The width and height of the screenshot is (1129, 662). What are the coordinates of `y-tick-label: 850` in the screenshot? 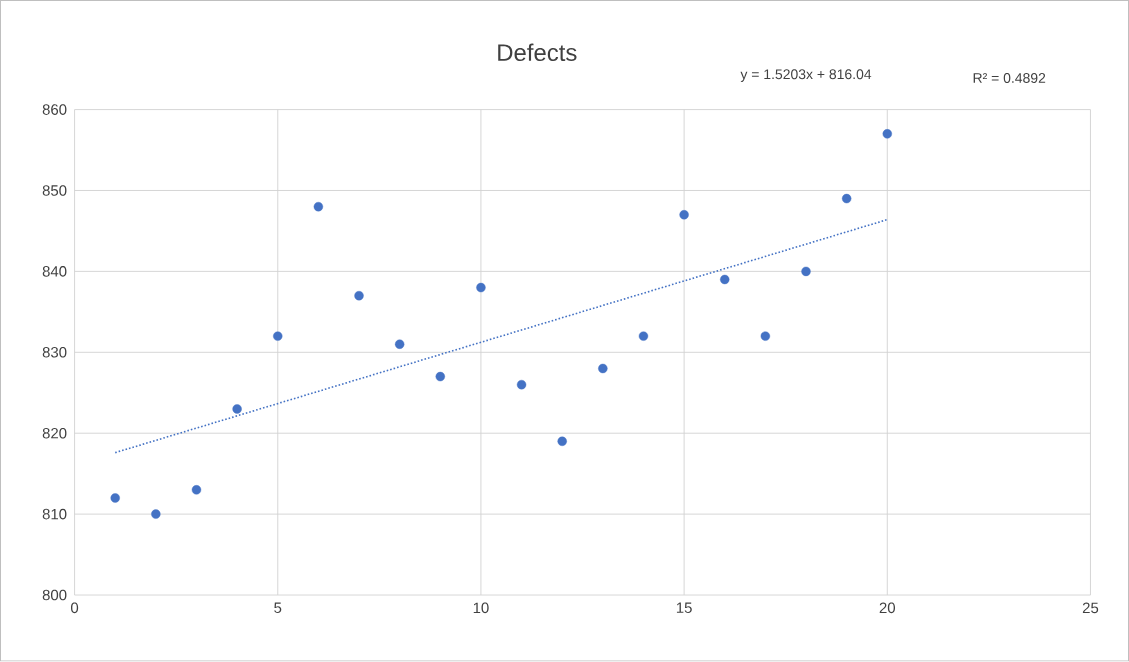 It's located at (54, 190).